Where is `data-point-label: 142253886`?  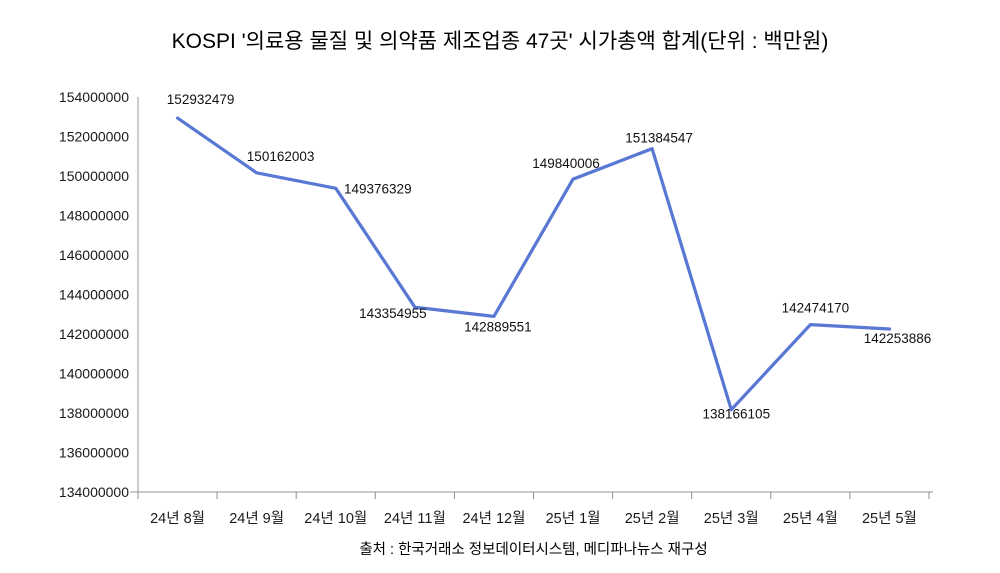
data-point-label: 142253886 is located at coordinates (898, 338).